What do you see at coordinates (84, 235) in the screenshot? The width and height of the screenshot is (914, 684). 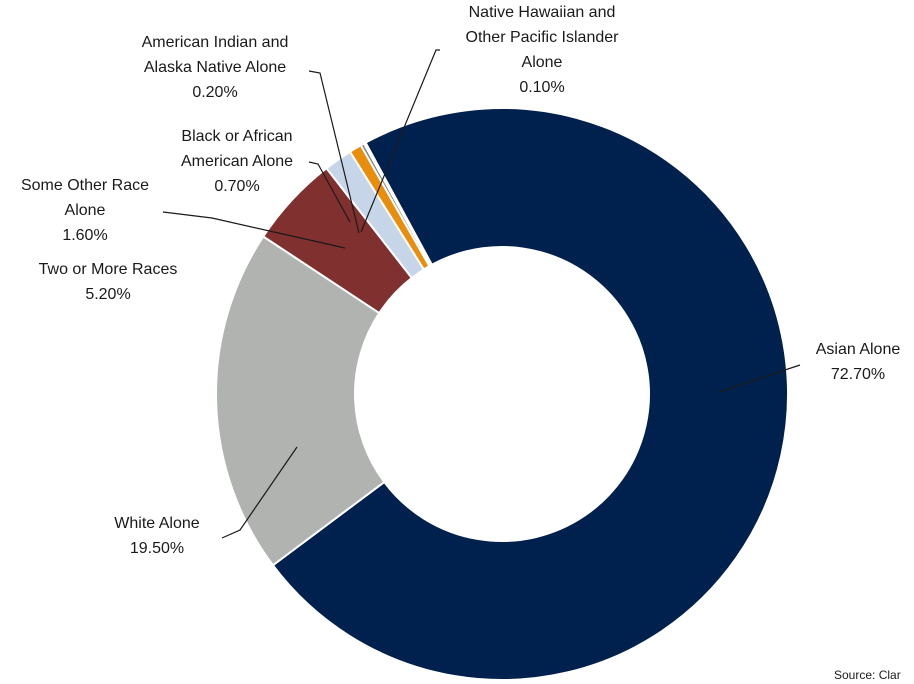 I see `value-label-some-other: 1.60%` at bounding box center [84, 235].